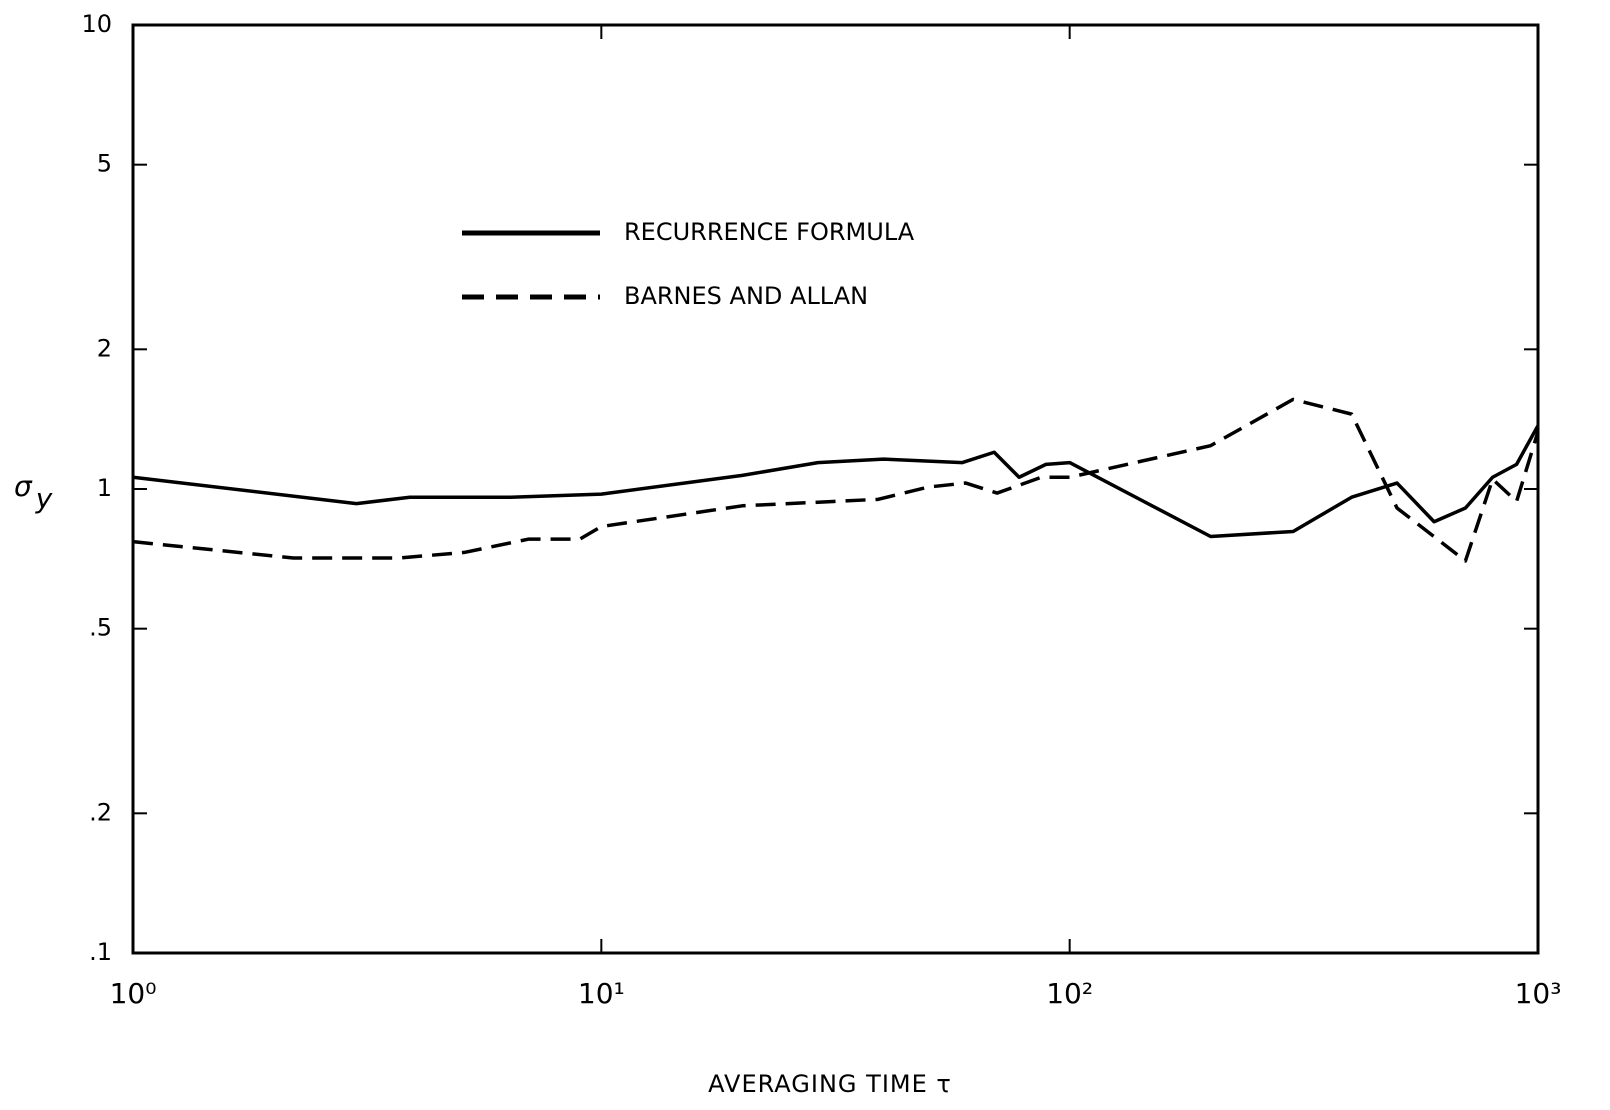 The image size is (1610, 1110). I want to click on y-tick-label: 2, so click(104, 348).